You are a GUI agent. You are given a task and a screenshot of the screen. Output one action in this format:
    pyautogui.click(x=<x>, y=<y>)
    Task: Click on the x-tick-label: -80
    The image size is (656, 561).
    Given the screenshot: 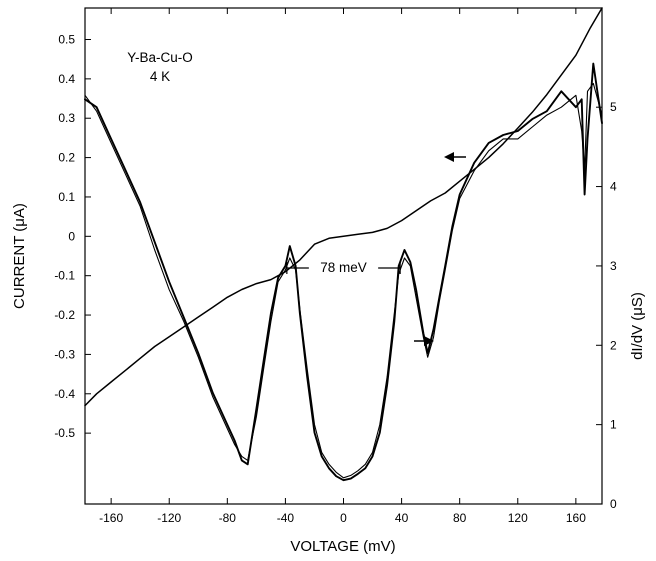 What is the action you would take?
    pyautogui.click(x=228, y=518)
    